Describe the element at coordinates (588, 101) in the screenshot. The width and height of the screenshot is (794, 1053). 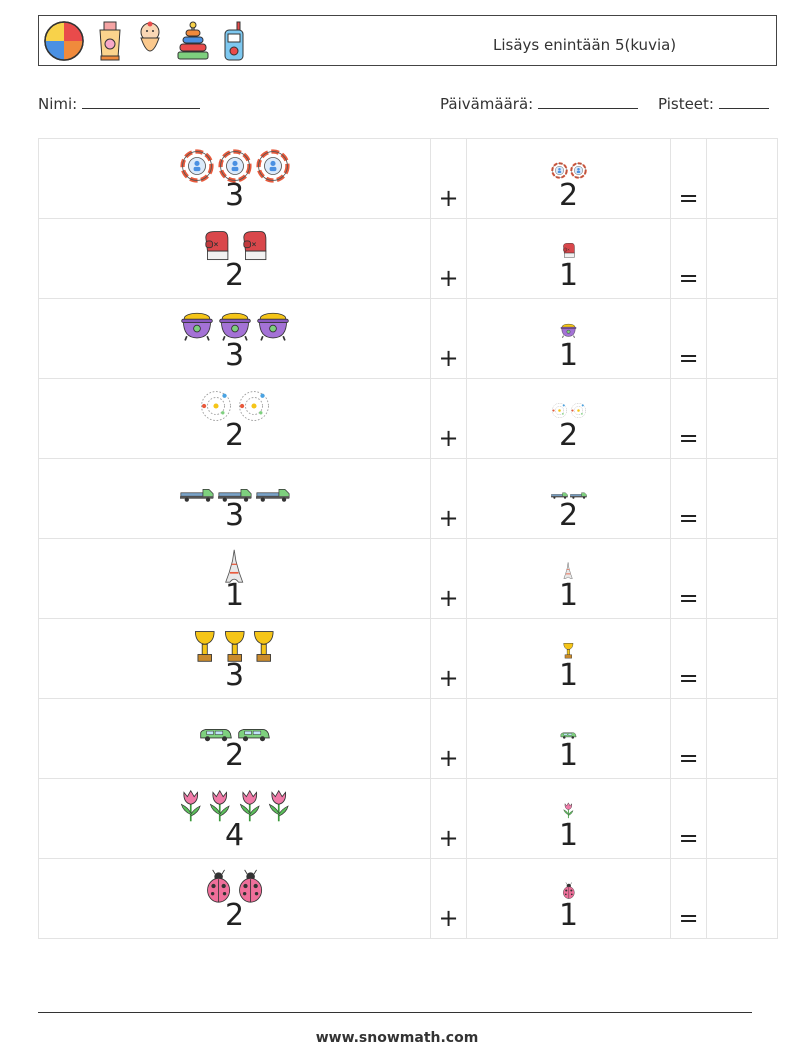
I see `date-blank` at that location.